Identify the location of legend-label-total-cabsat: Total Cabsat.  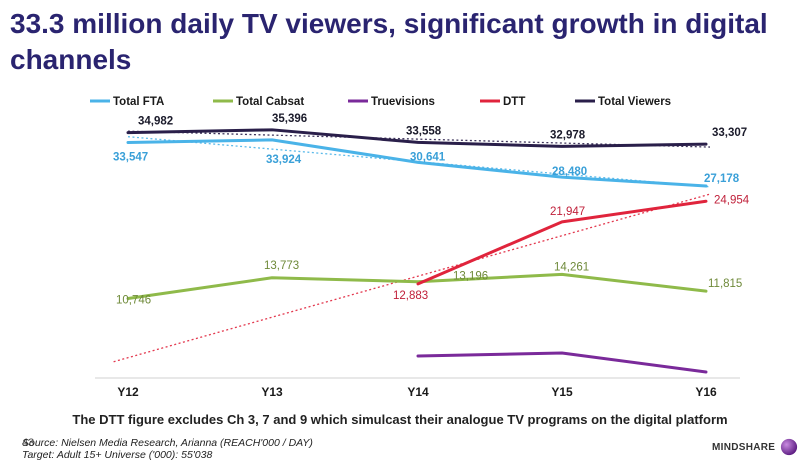
(270, 102).